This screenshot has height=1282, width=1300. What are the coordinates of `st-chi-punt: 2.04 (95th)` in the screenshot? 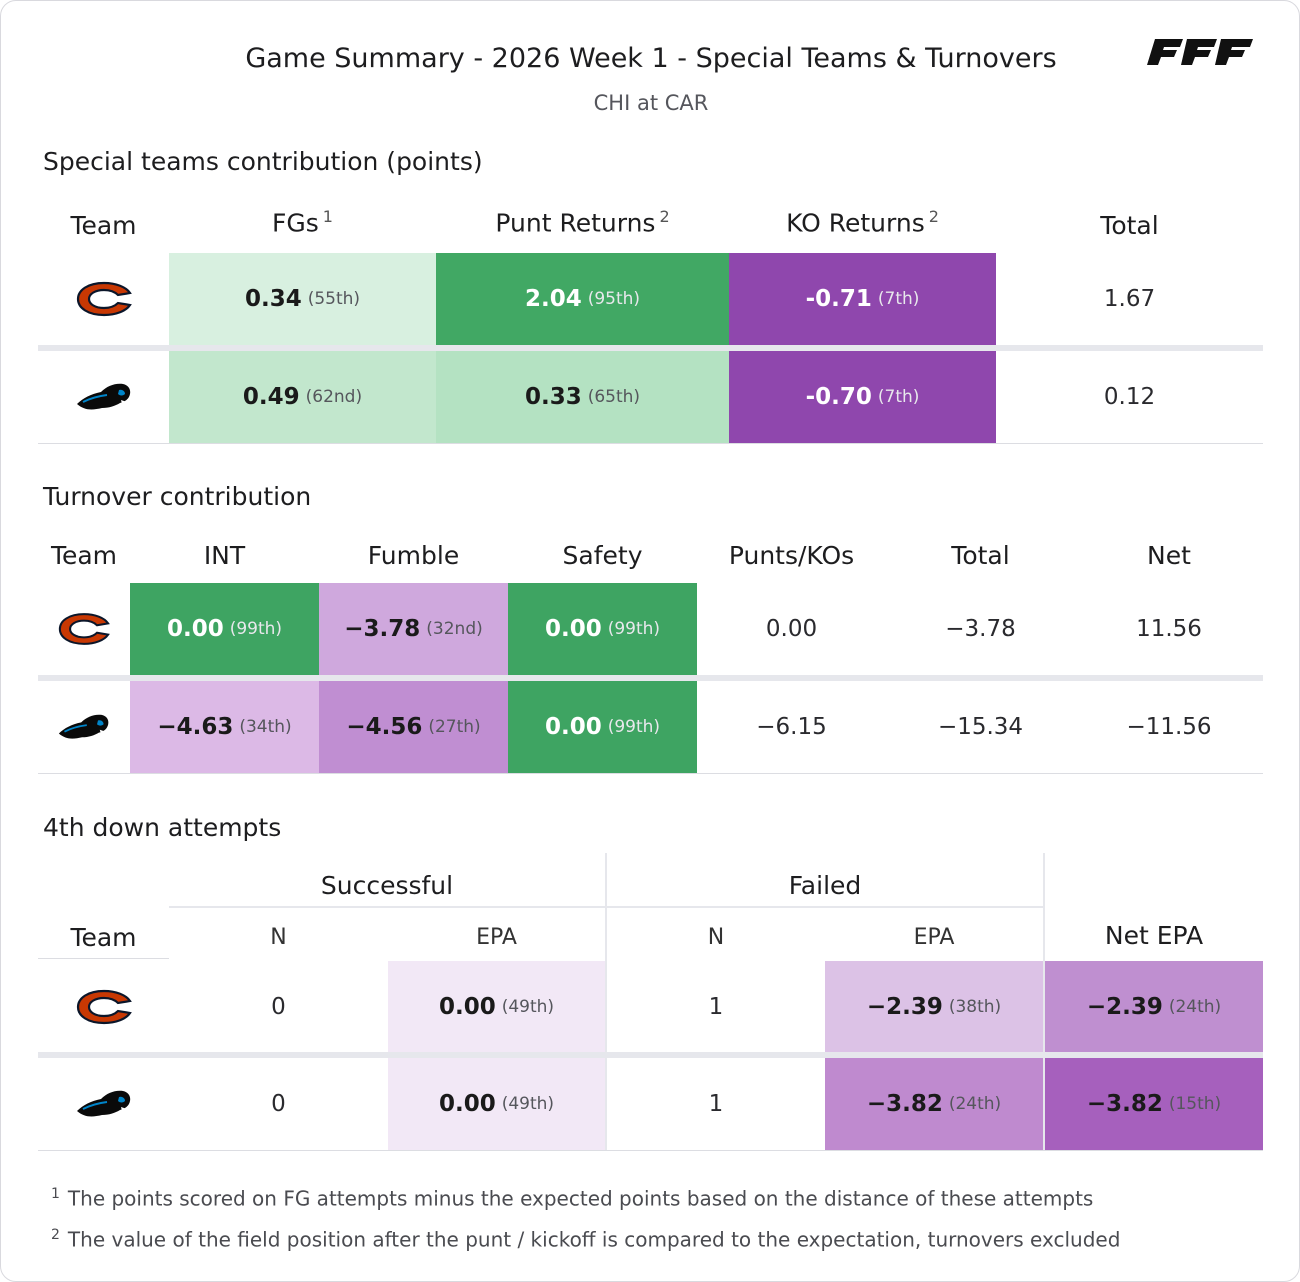 It's located at (582, 299).